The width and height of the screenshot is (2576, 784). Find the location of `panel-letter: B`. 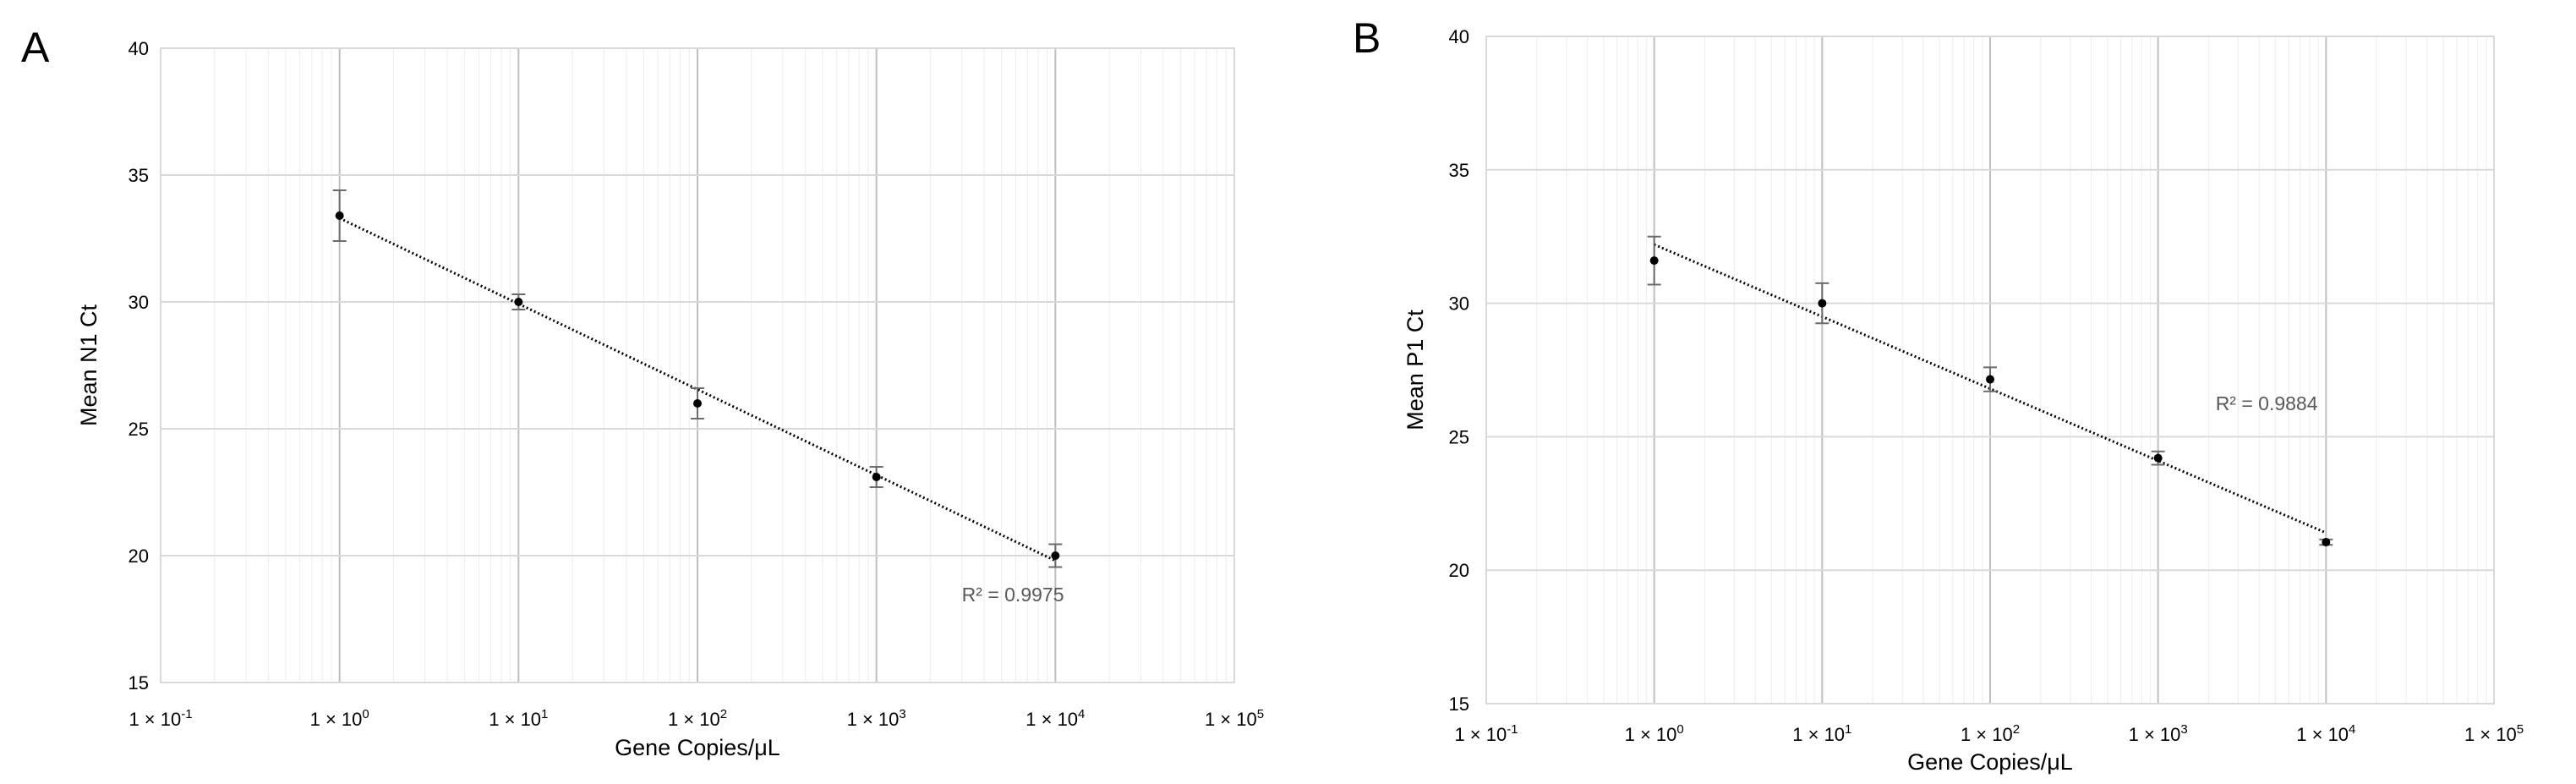

panel-letter: B is located at coordinates (1367, 38).